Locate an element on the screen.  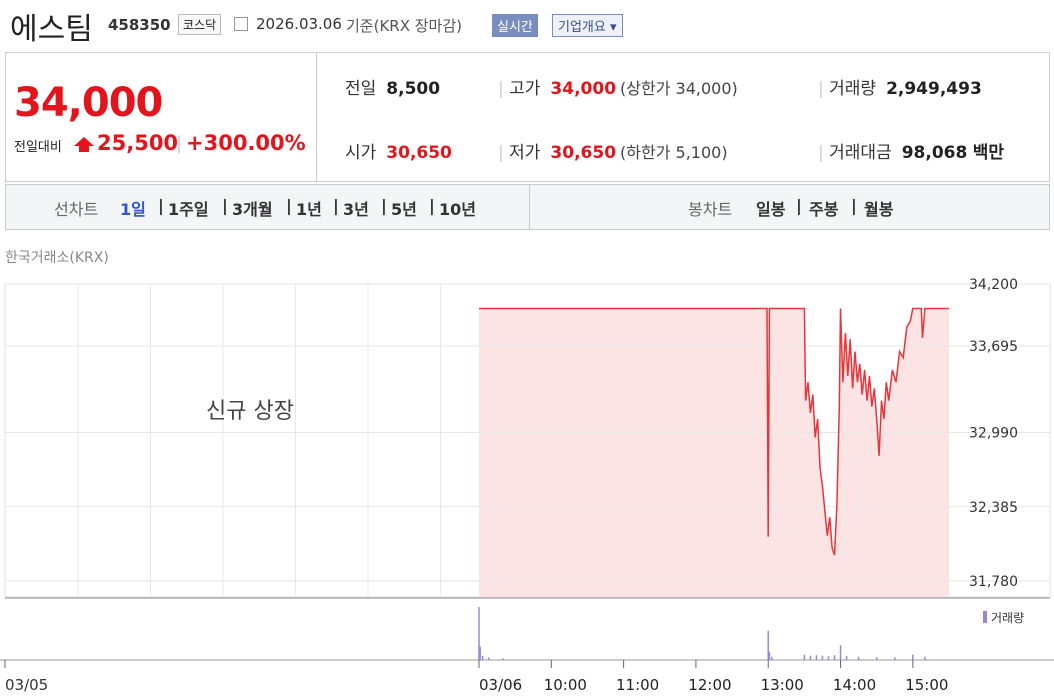
tab-divider is located at coordinates (529, 207).